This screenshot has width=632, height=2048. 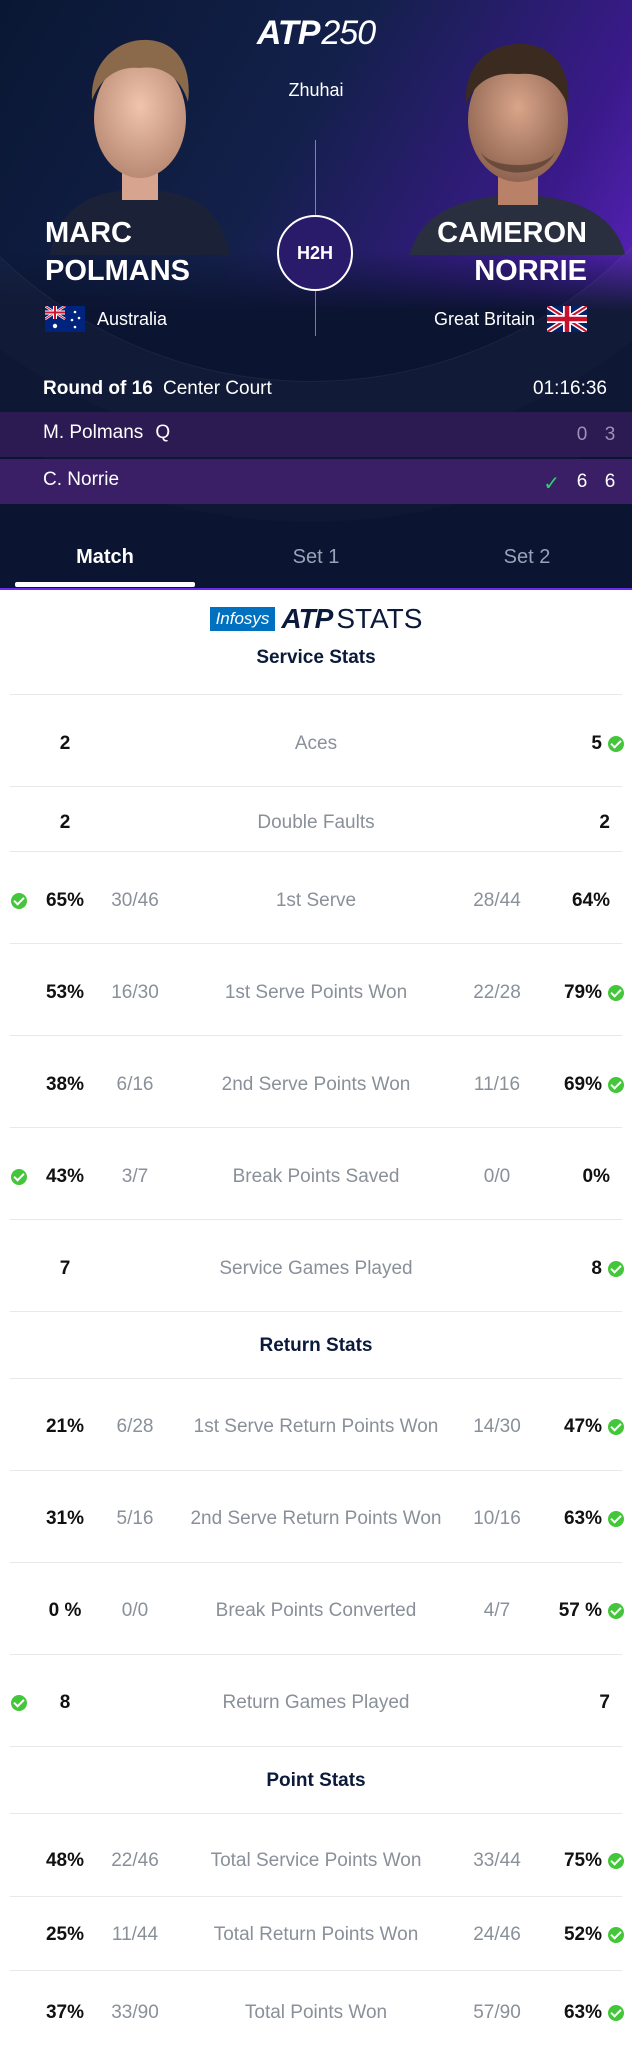 What do you see at coordinates (105, 557) in the screenshot?
I see `tab-match: Match` at bounding box center [105, 557].